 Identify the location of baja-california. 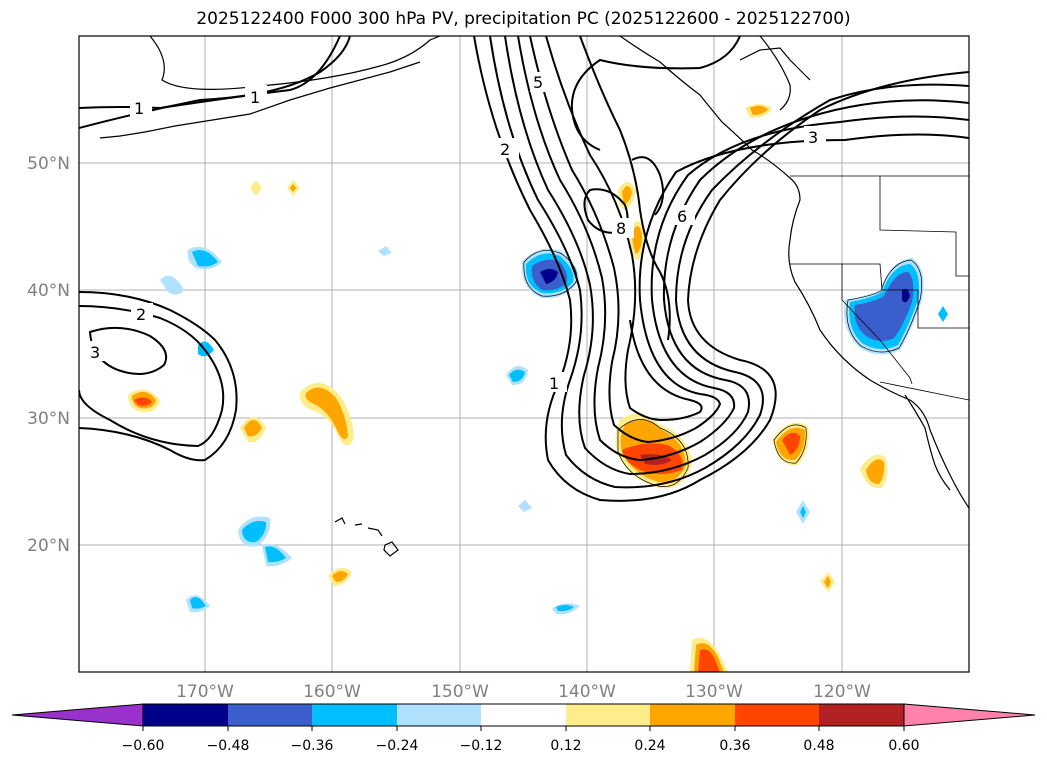
(927, 442).